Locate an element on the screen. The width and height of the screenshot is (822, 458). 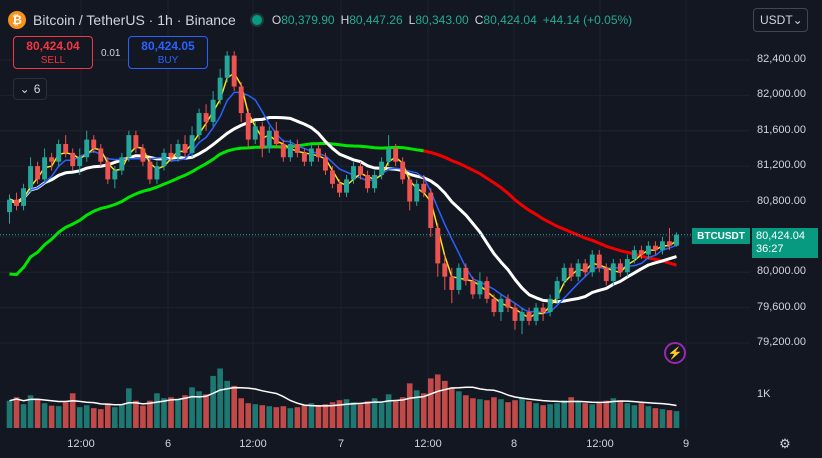
volume-ma-line is located at coordinates (343, 396).